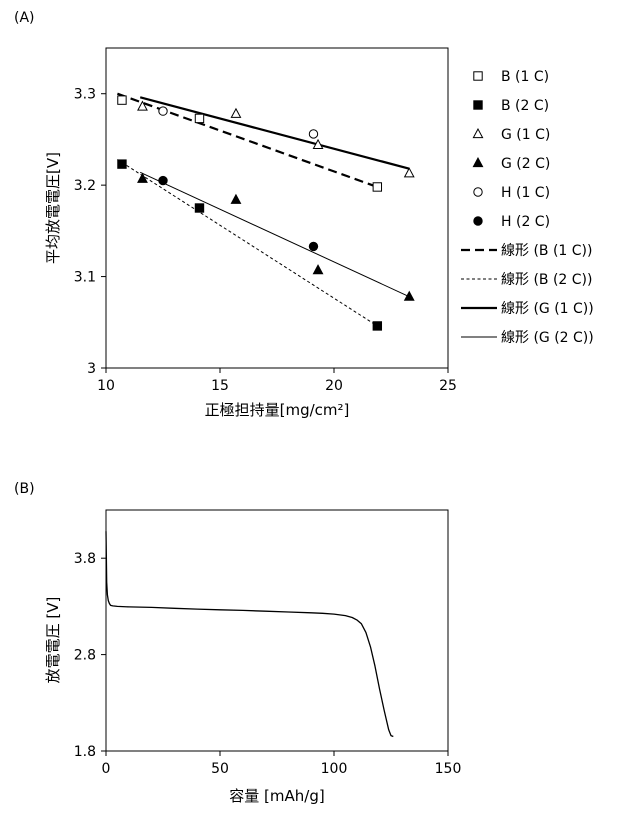 The width and height of the screenshot is (640, 819). I want to click on legend-label: 線形 (B (2 C)), so click(547, 280).